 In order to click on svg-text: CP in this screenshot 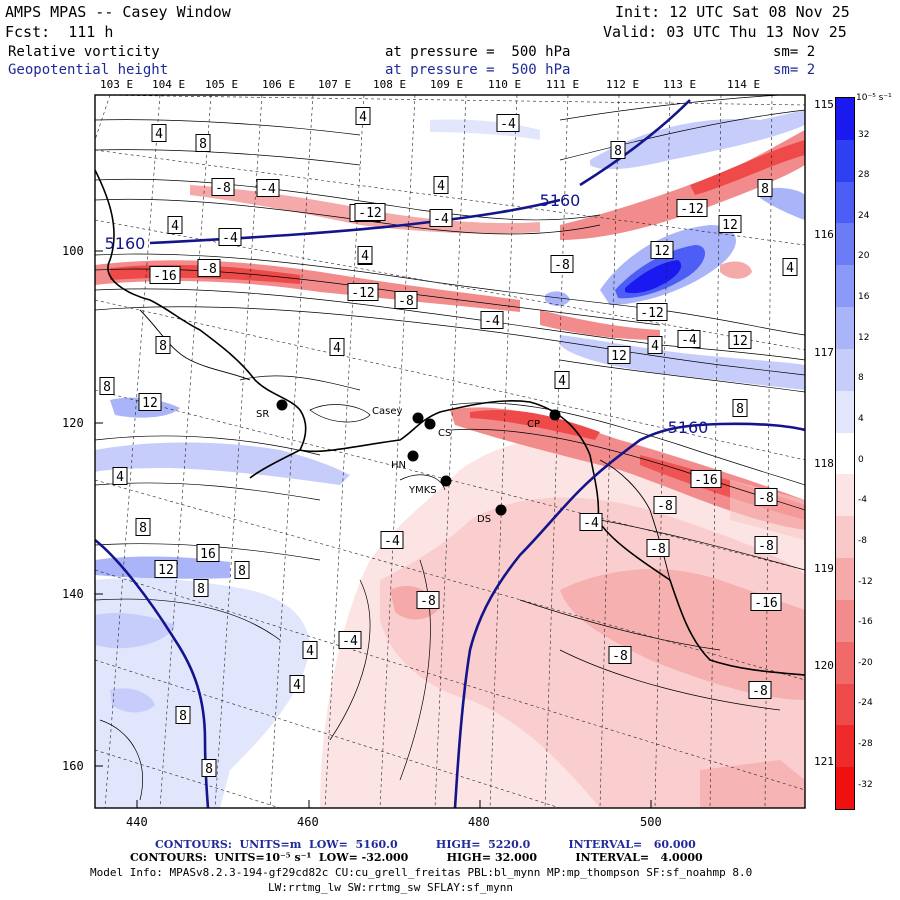, I will do `click(533, 424)`.